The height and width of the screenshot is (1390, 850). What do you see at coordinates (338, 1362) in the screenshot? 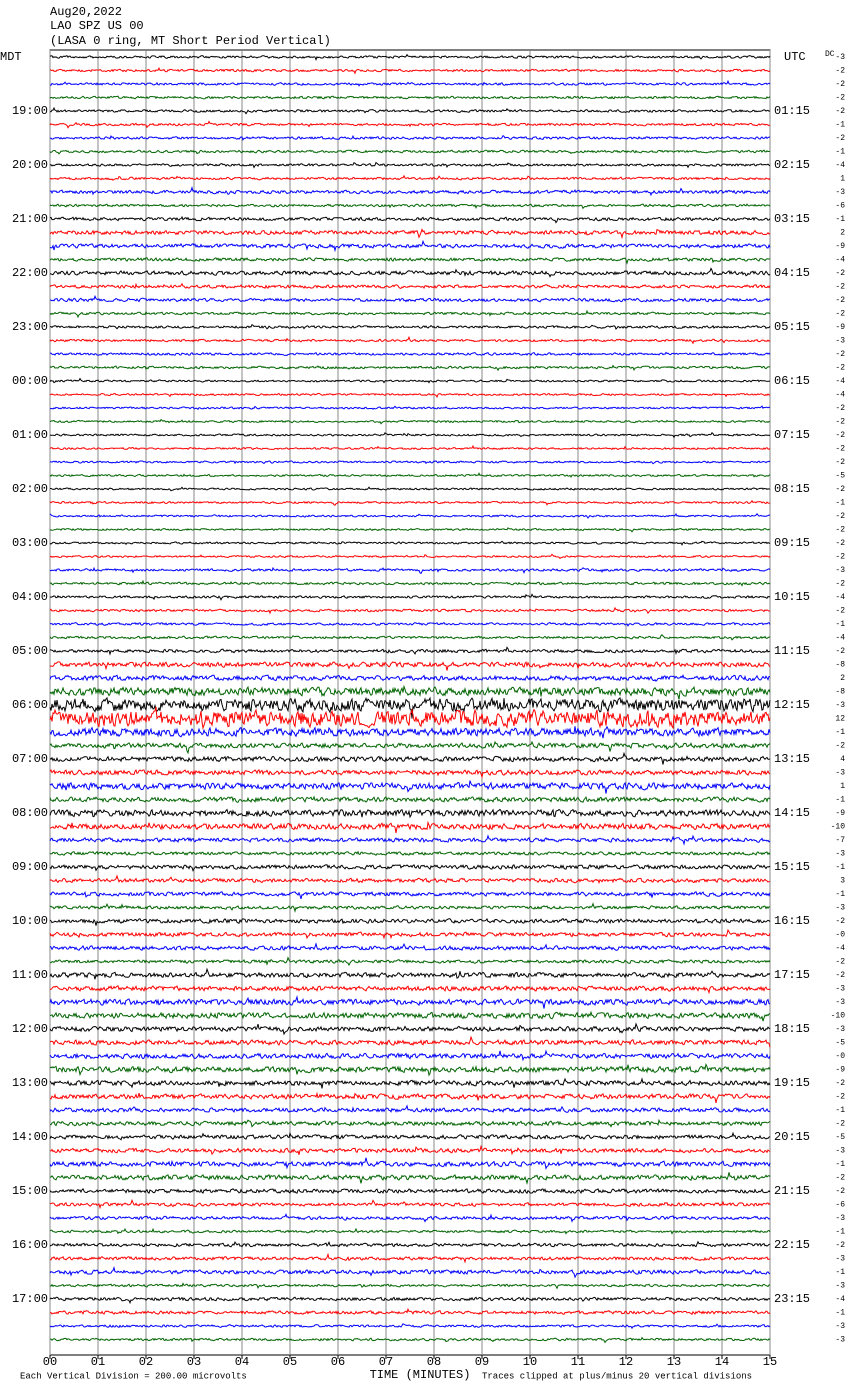
I see `x-tick-label: 06` at bounding box center [338, 1362].